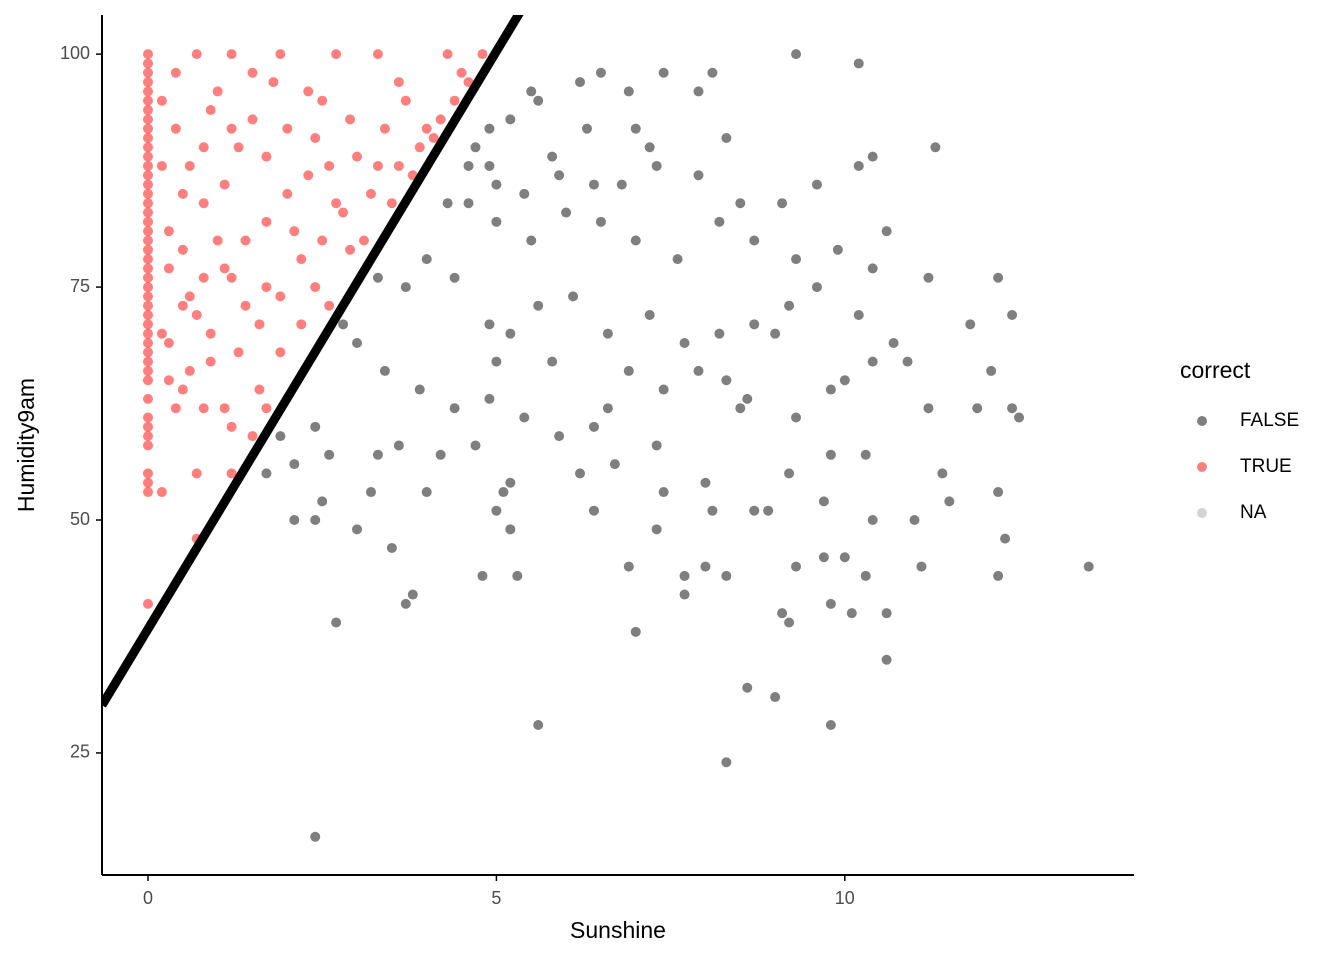 This screenshot has height=960, width=1344. I want to click on x-tick-label: 10, so click(845, 898).